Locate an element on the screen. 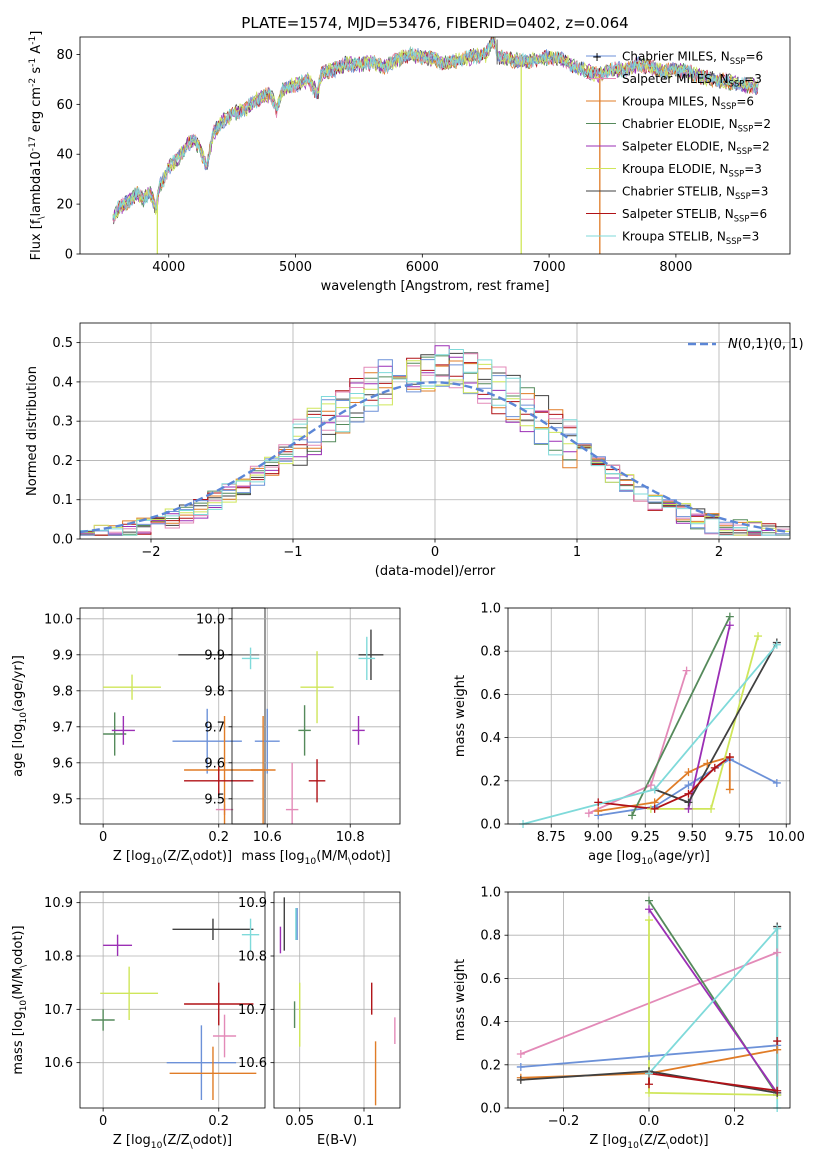  y-tick-label: 10.9 is located at coordinates (252, 903).